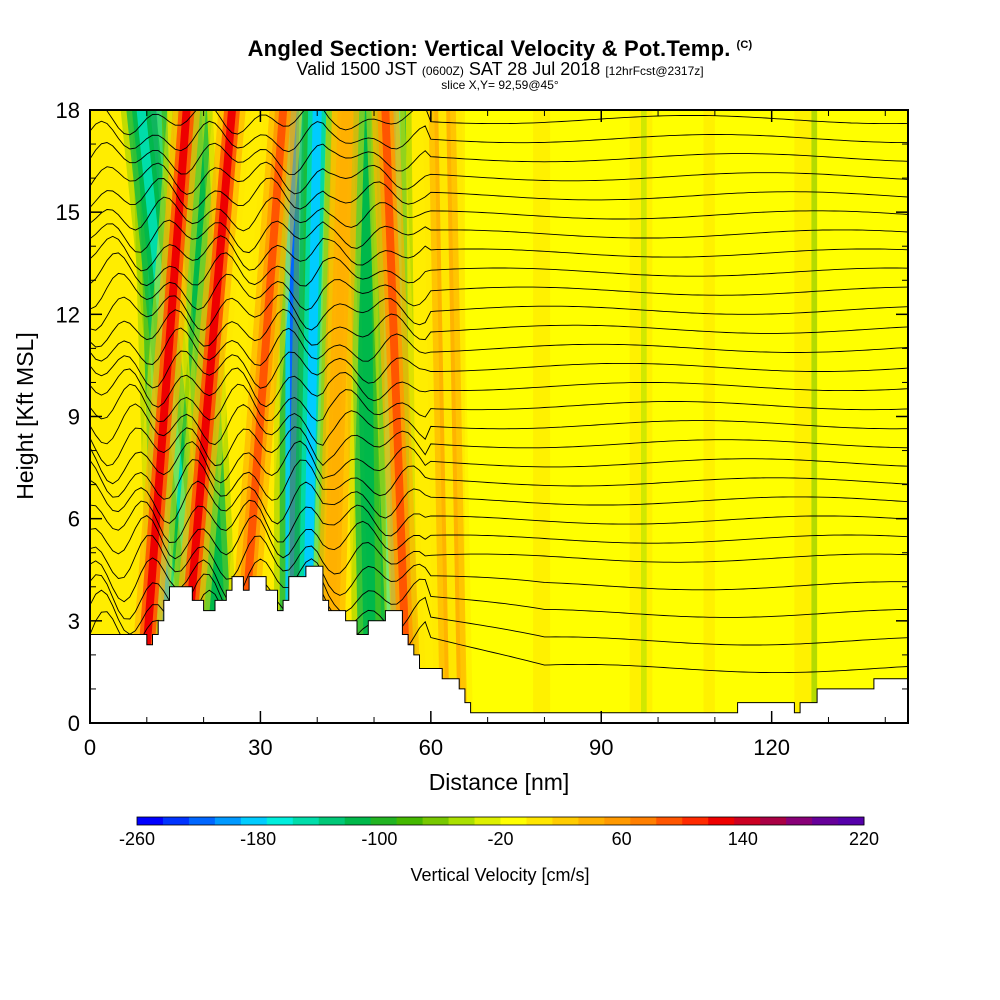 The width and height of the screenshot is (1000, 1000). I want to click on downdraft-band, so click(368, 416).